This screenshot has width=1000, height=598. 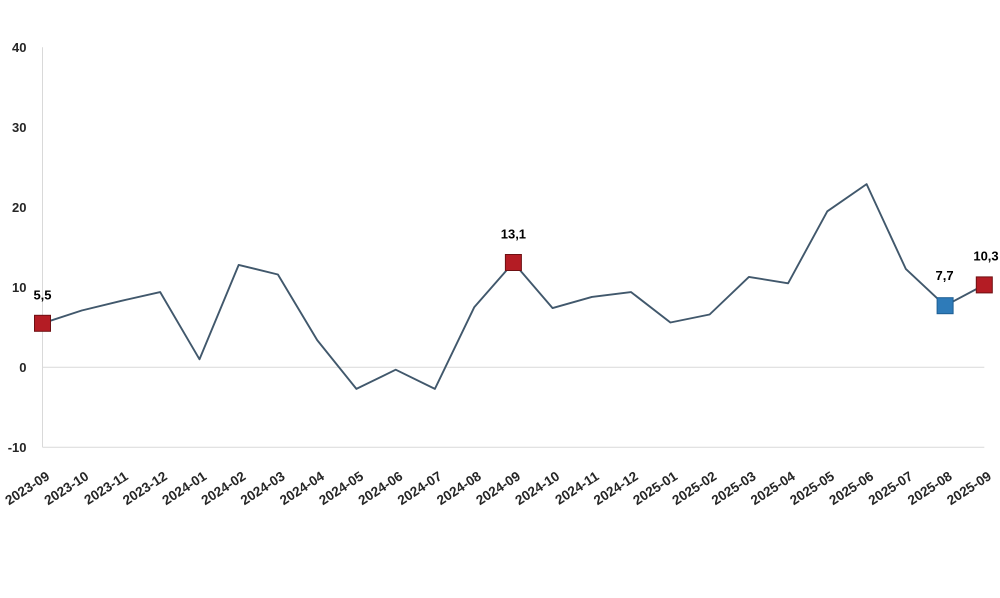 I want to click on svg-text: 10, so click(x=19, y=287).